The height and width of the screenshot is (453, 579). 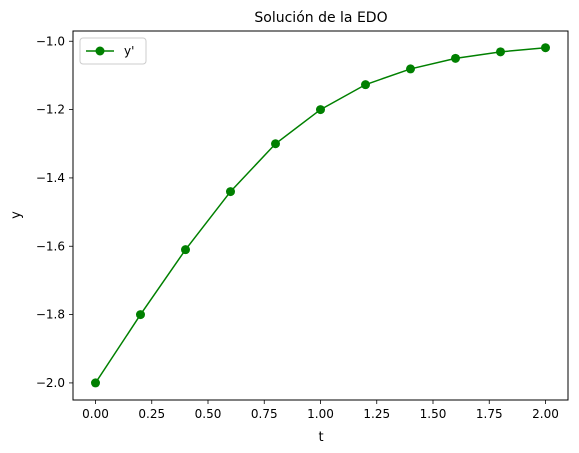 What do you see at coordinates (489, 414) in the screenshot?
I see `x-tick-label: 1.75` at bounding box center [489, 414].